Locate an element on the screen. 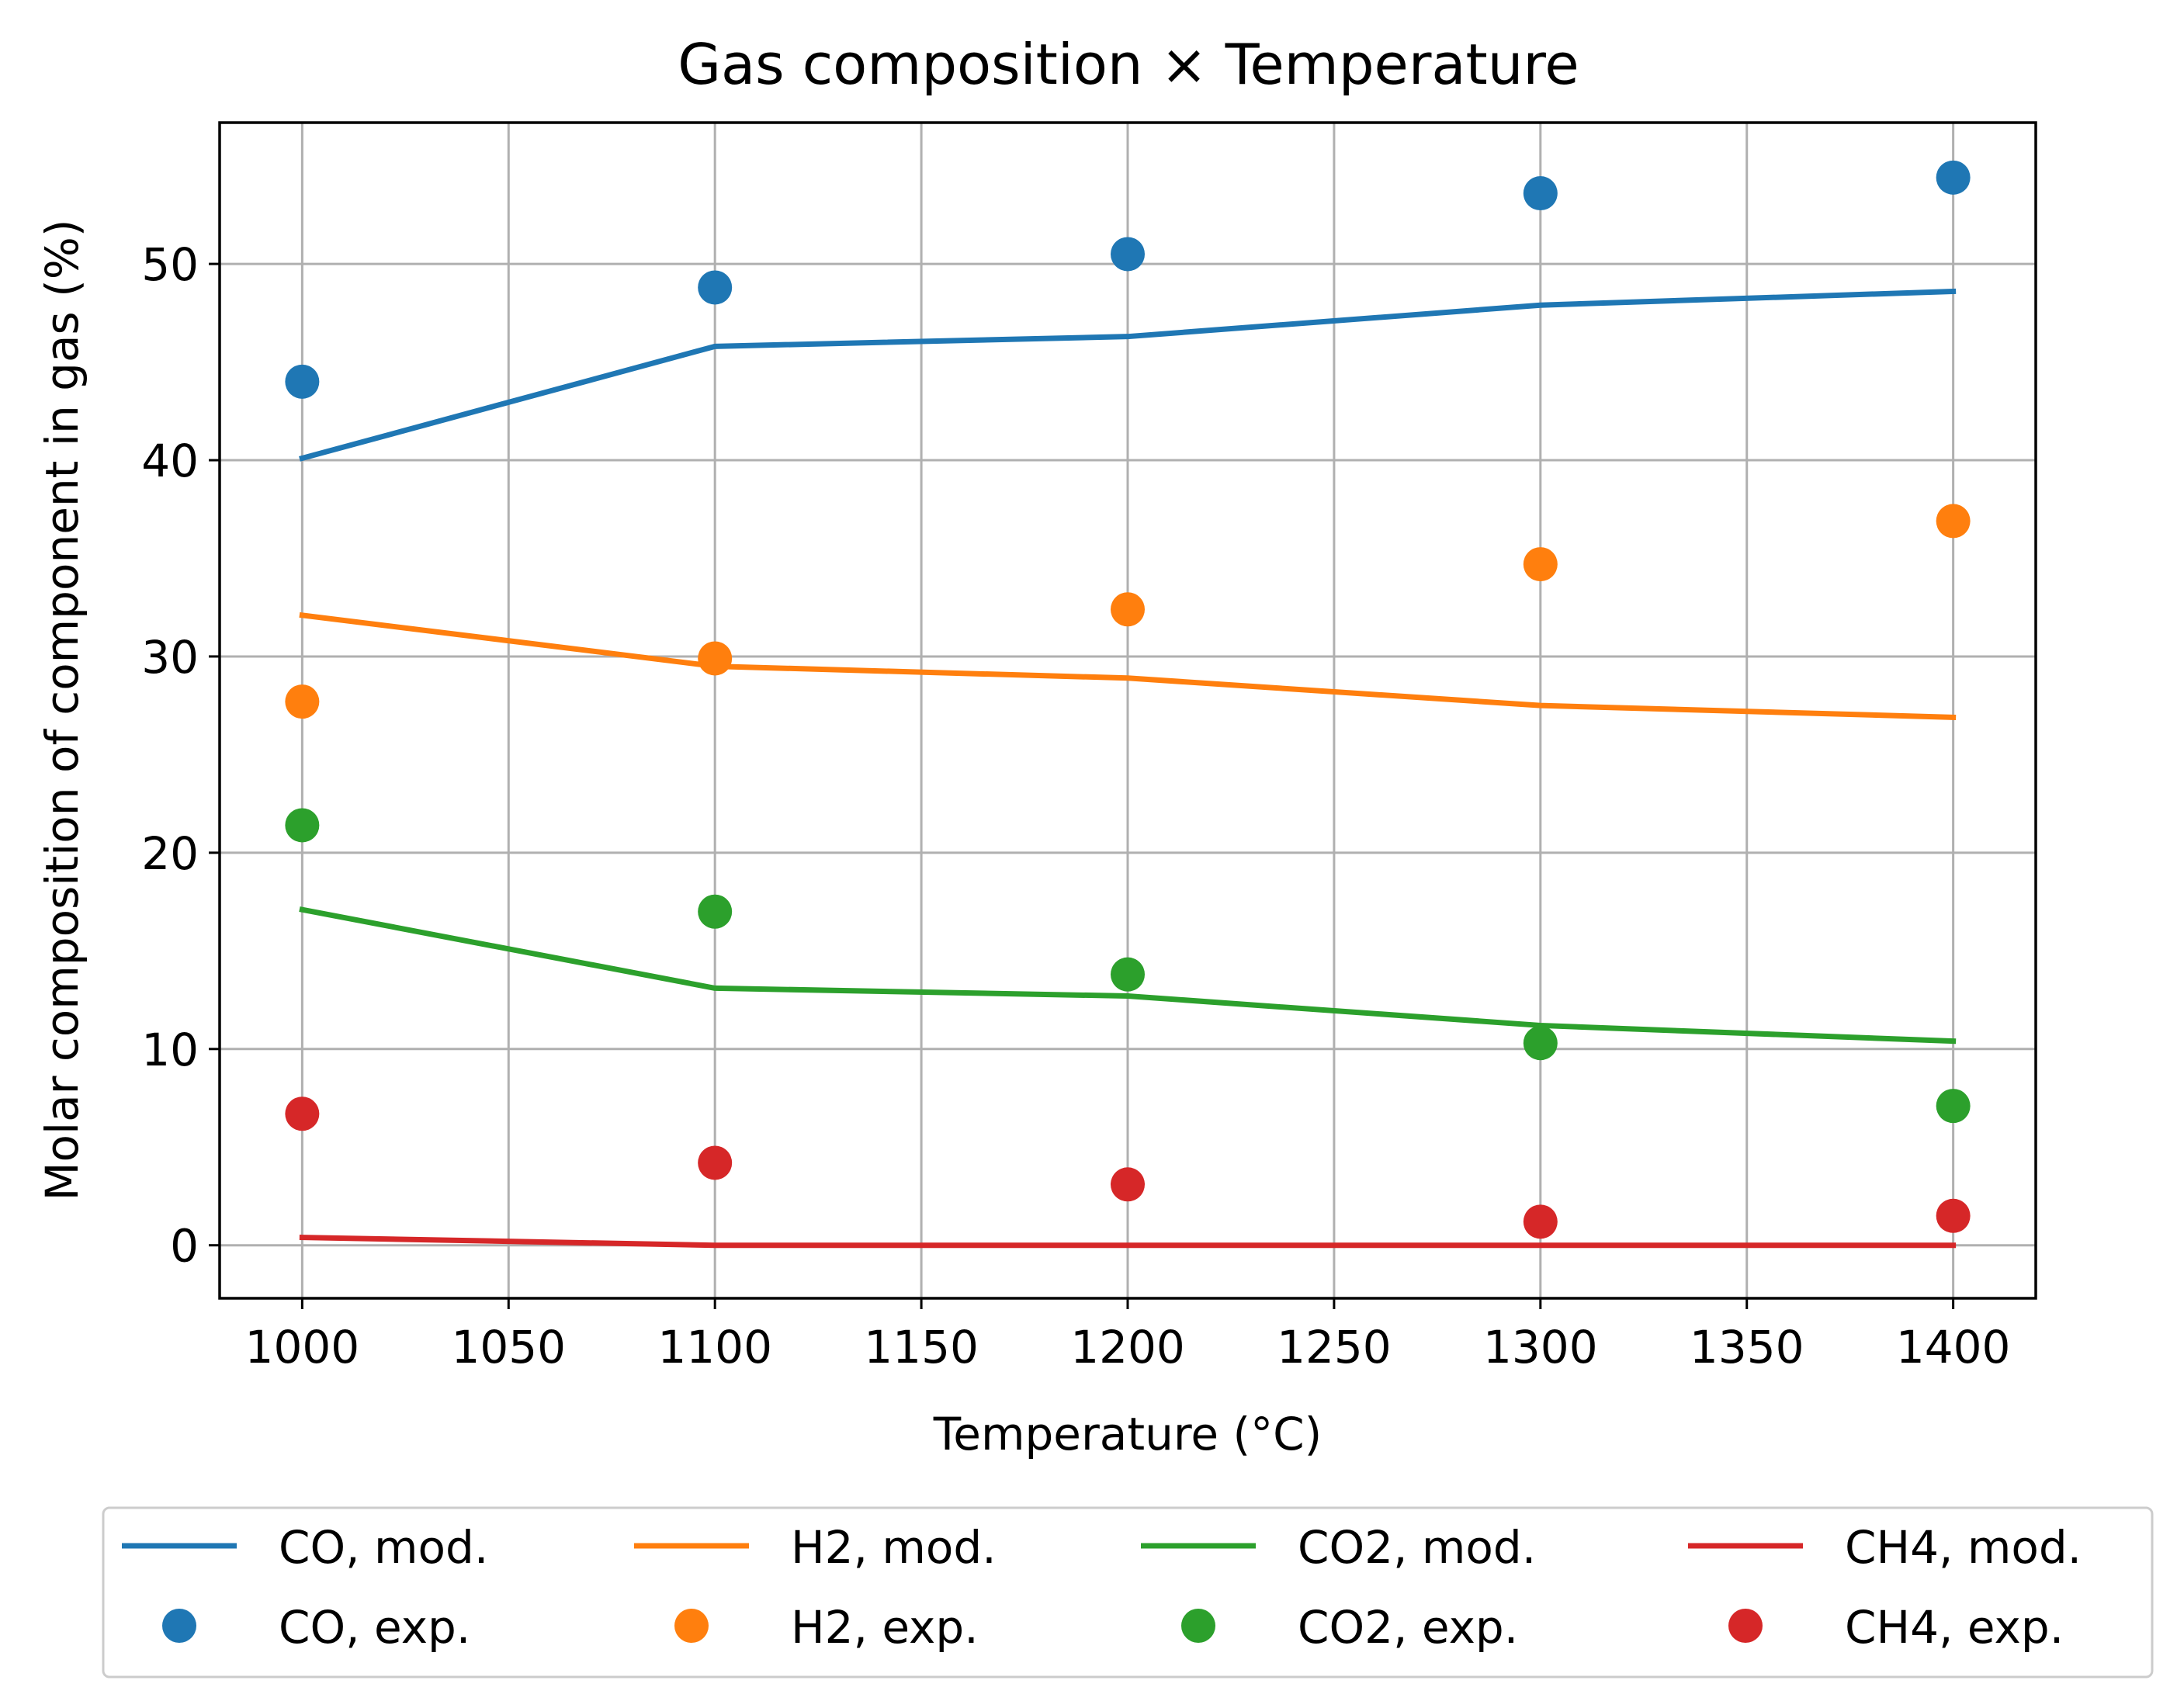  series-co-mod is located at coordinates (1128, 375).